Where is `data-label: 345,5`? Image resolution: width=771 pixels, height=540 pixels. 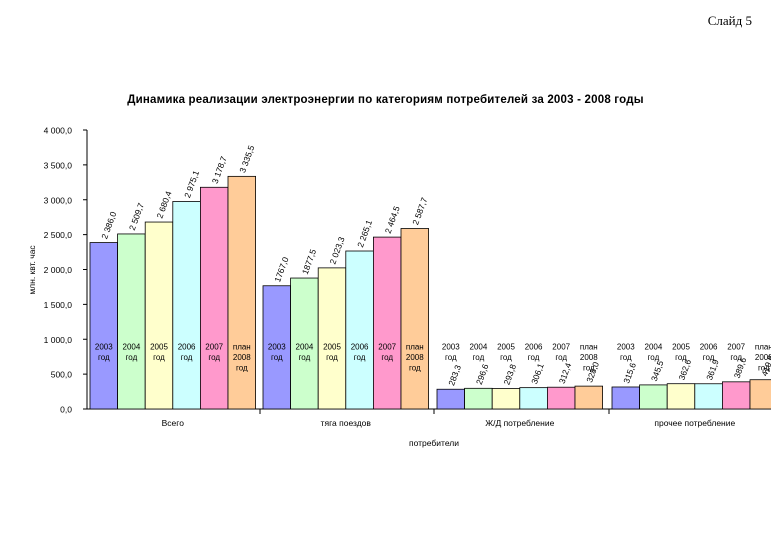
data-label: 345,5 is located at coordinates (657, 371).